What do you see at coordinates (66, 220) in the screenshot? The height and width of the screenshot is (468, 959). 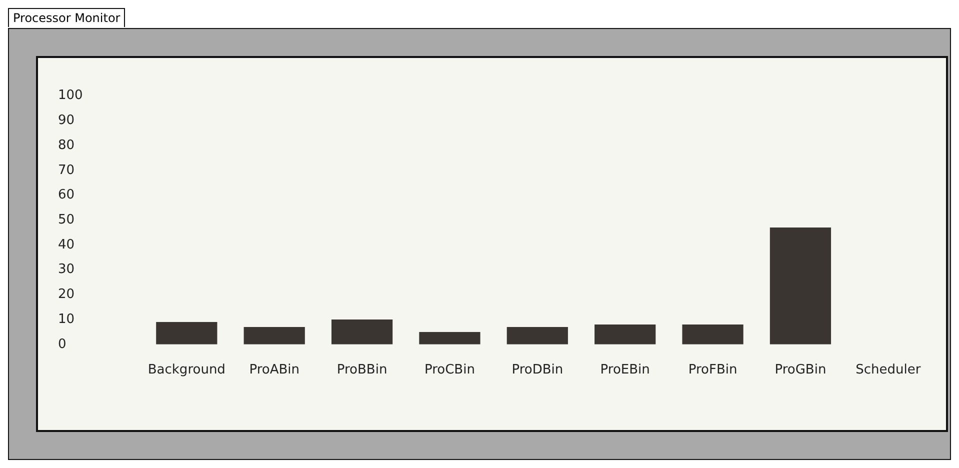 I see `y-tick-label: 50` at bounding box center [66, 220].